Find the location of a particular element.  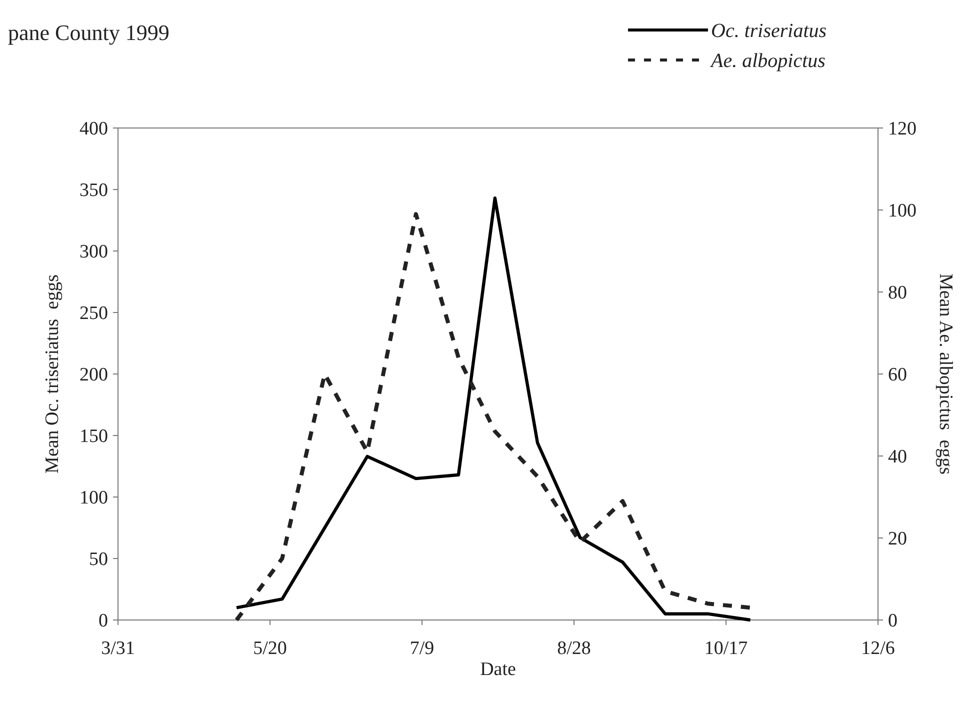

x-axis-title: Date is located at coordinates (498, 669).